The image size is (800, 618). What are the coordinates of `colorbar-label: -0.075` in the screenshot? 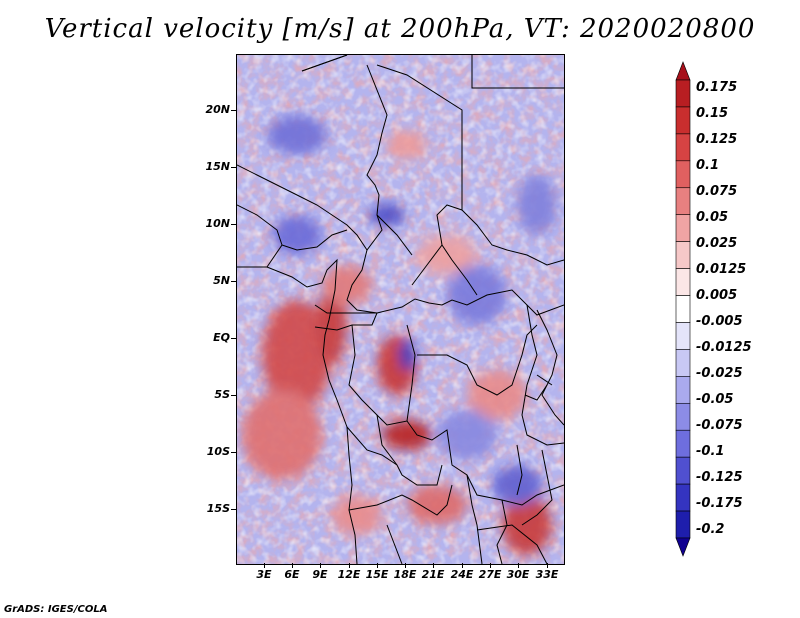 It's located at (719, 425).